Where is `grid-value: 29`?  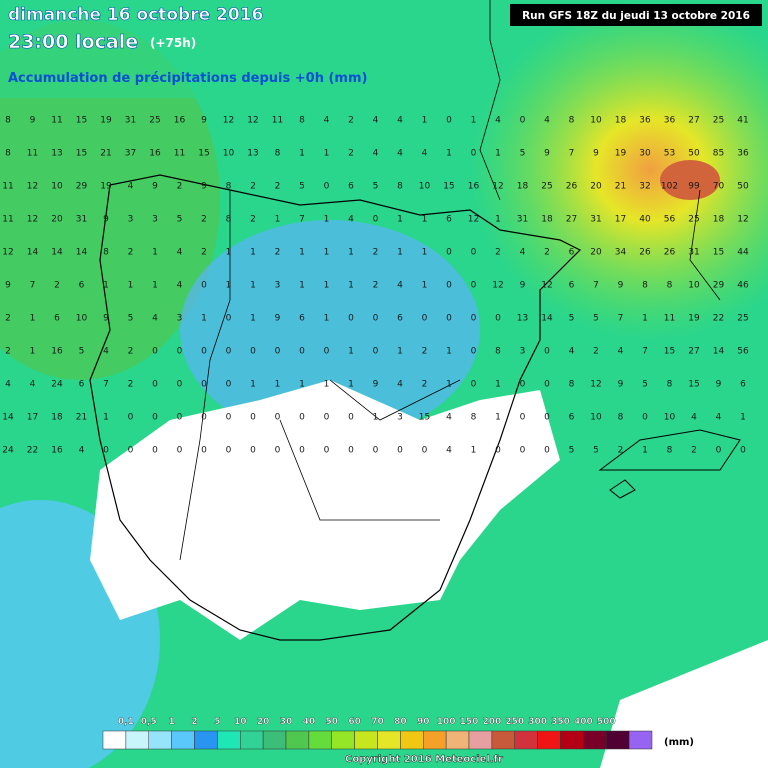
grid-value: 29 is located at coordinates (719, 286).